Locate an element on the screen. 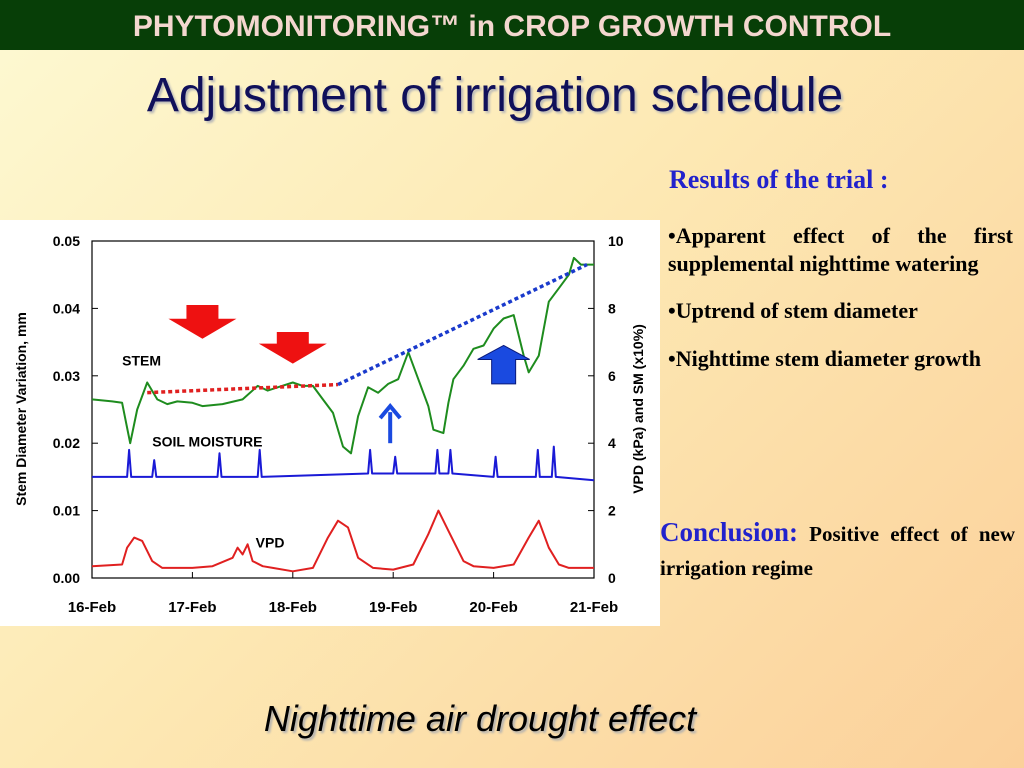 Image resolution: width=1024 pixels, height=768 pixels. x-tick-label: 16-Feb is located at coordinates (92, 607).